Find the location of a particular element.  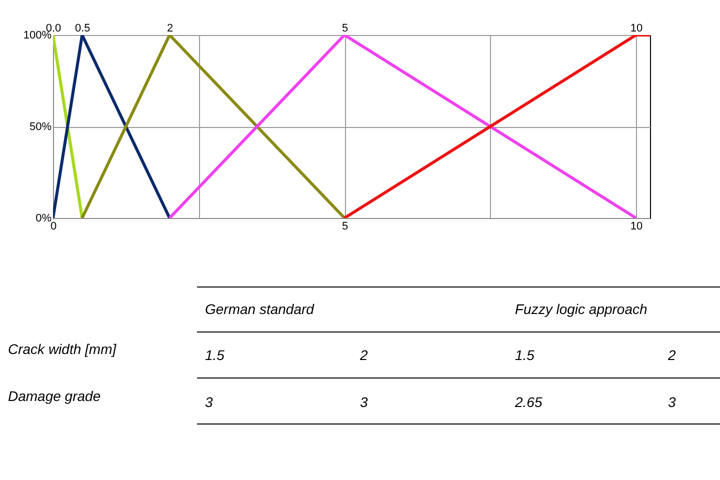

text: Damage grade is located at coordinates (54, 396).